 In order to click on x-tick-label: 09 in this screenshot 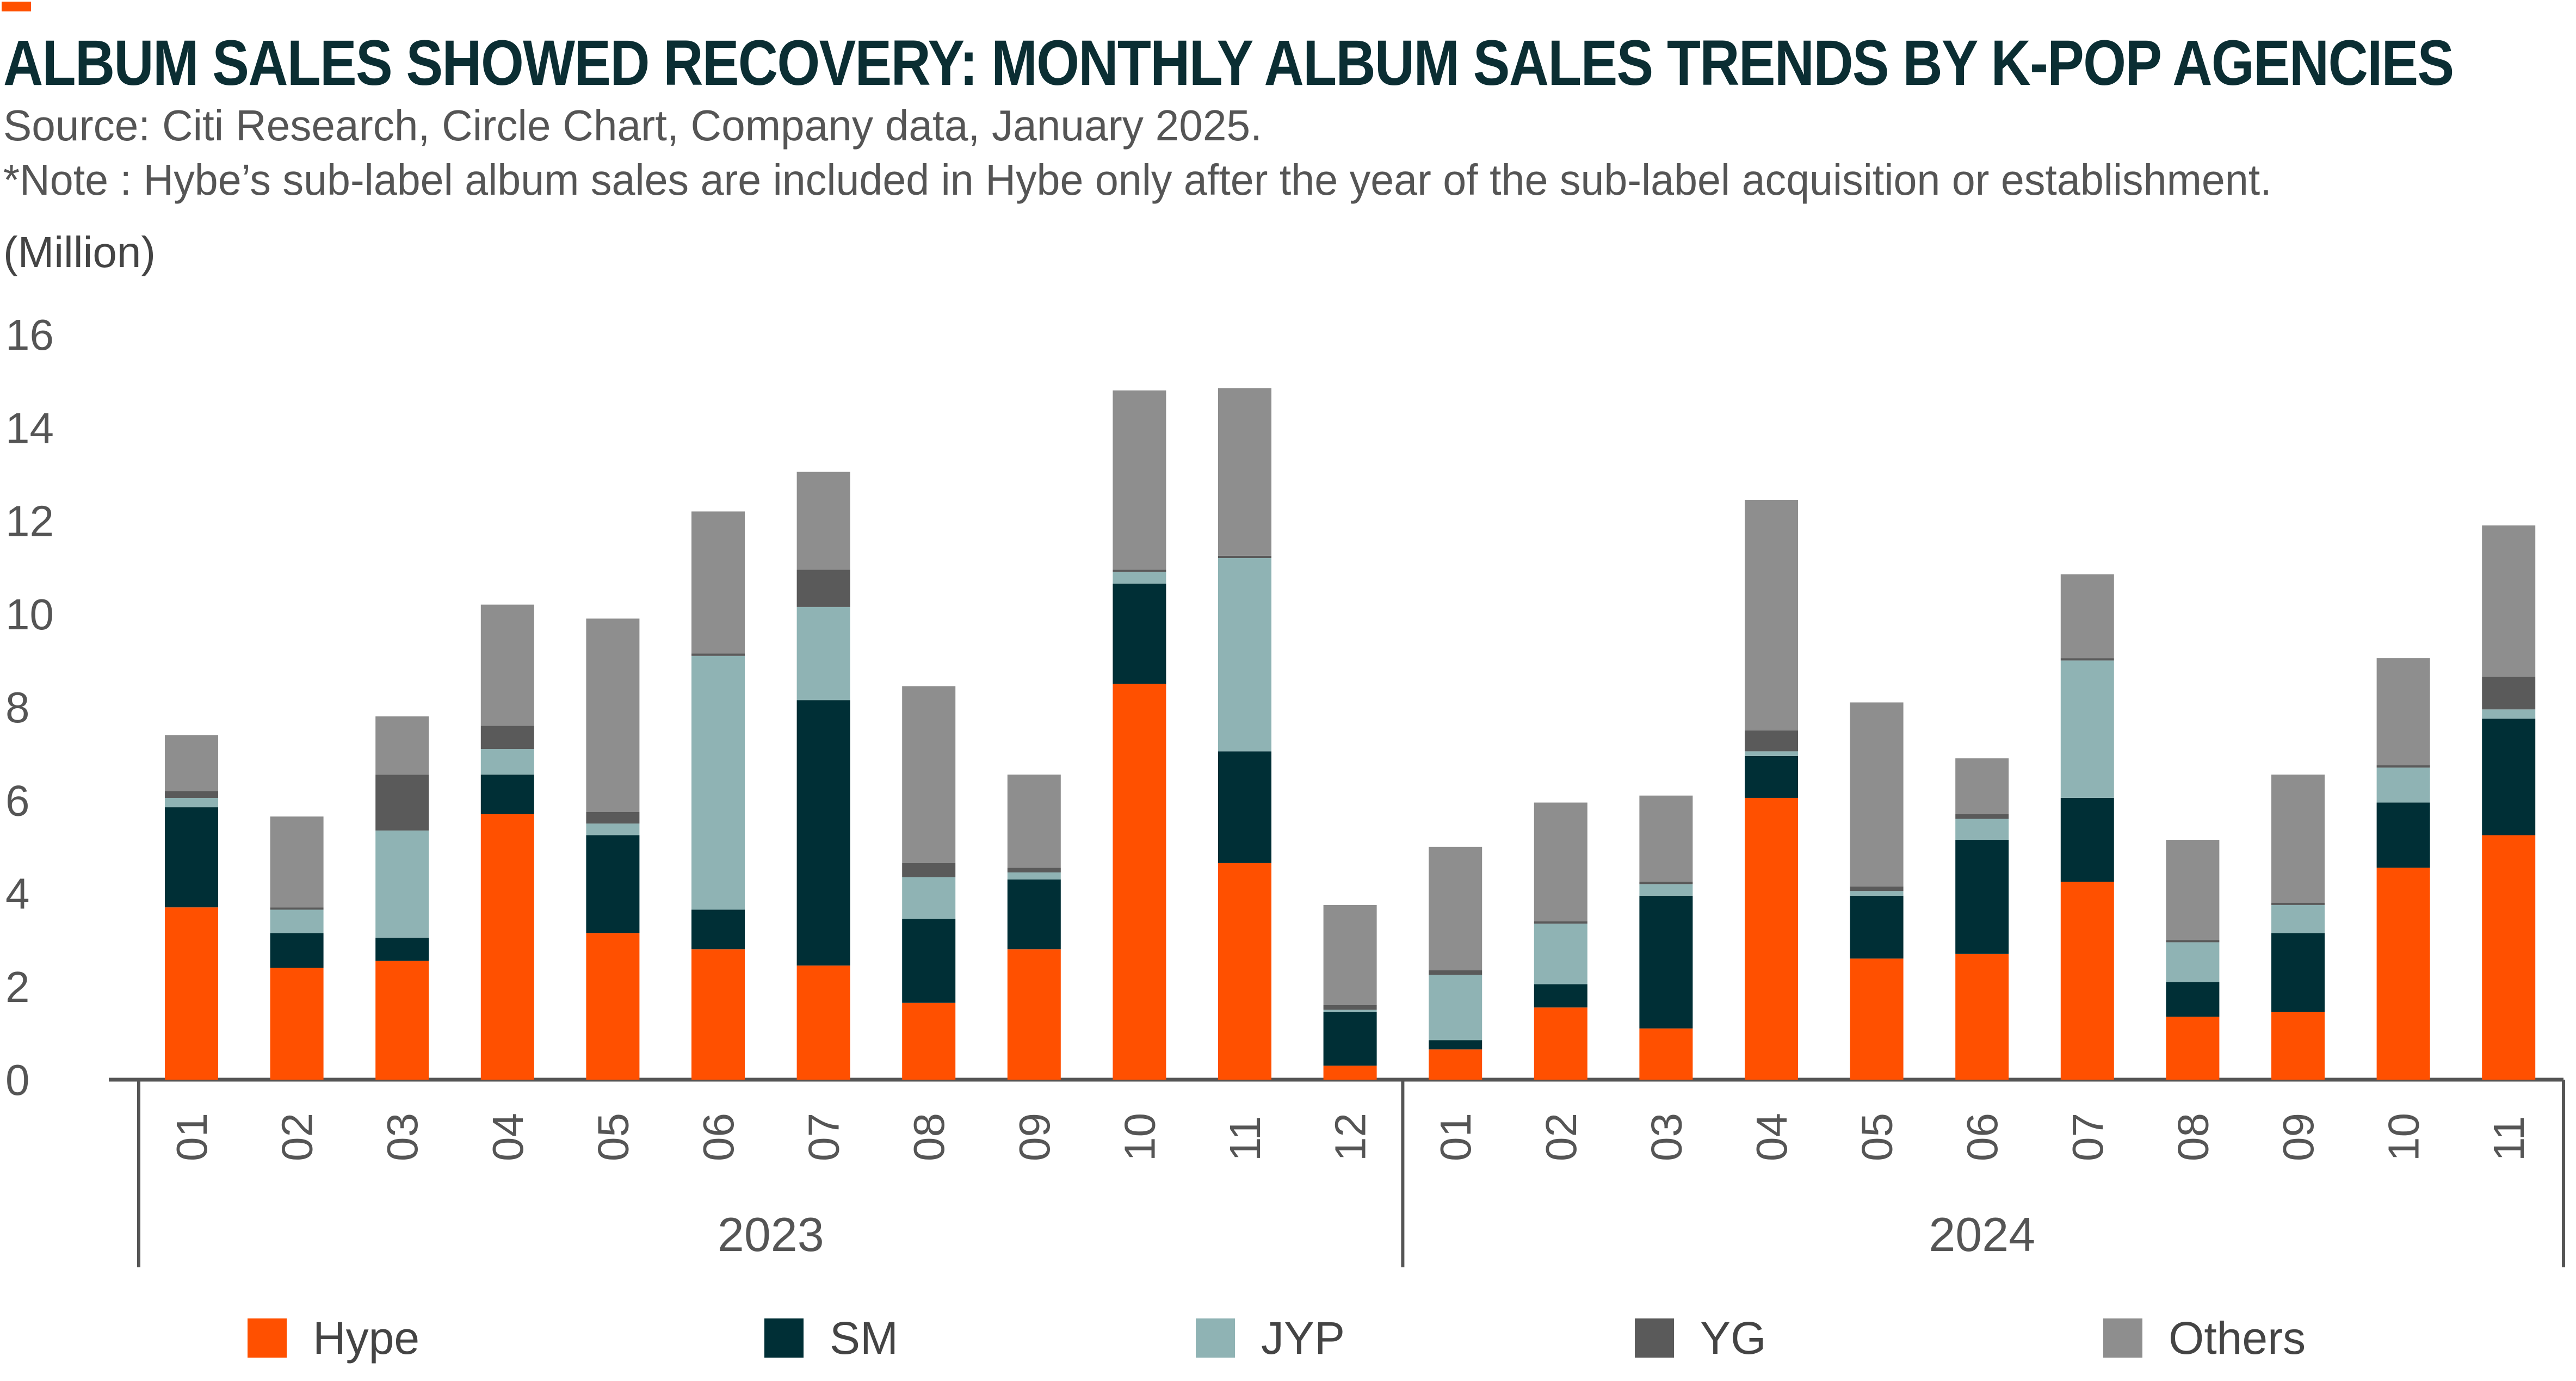, I will do `click(1035, 1137)`.